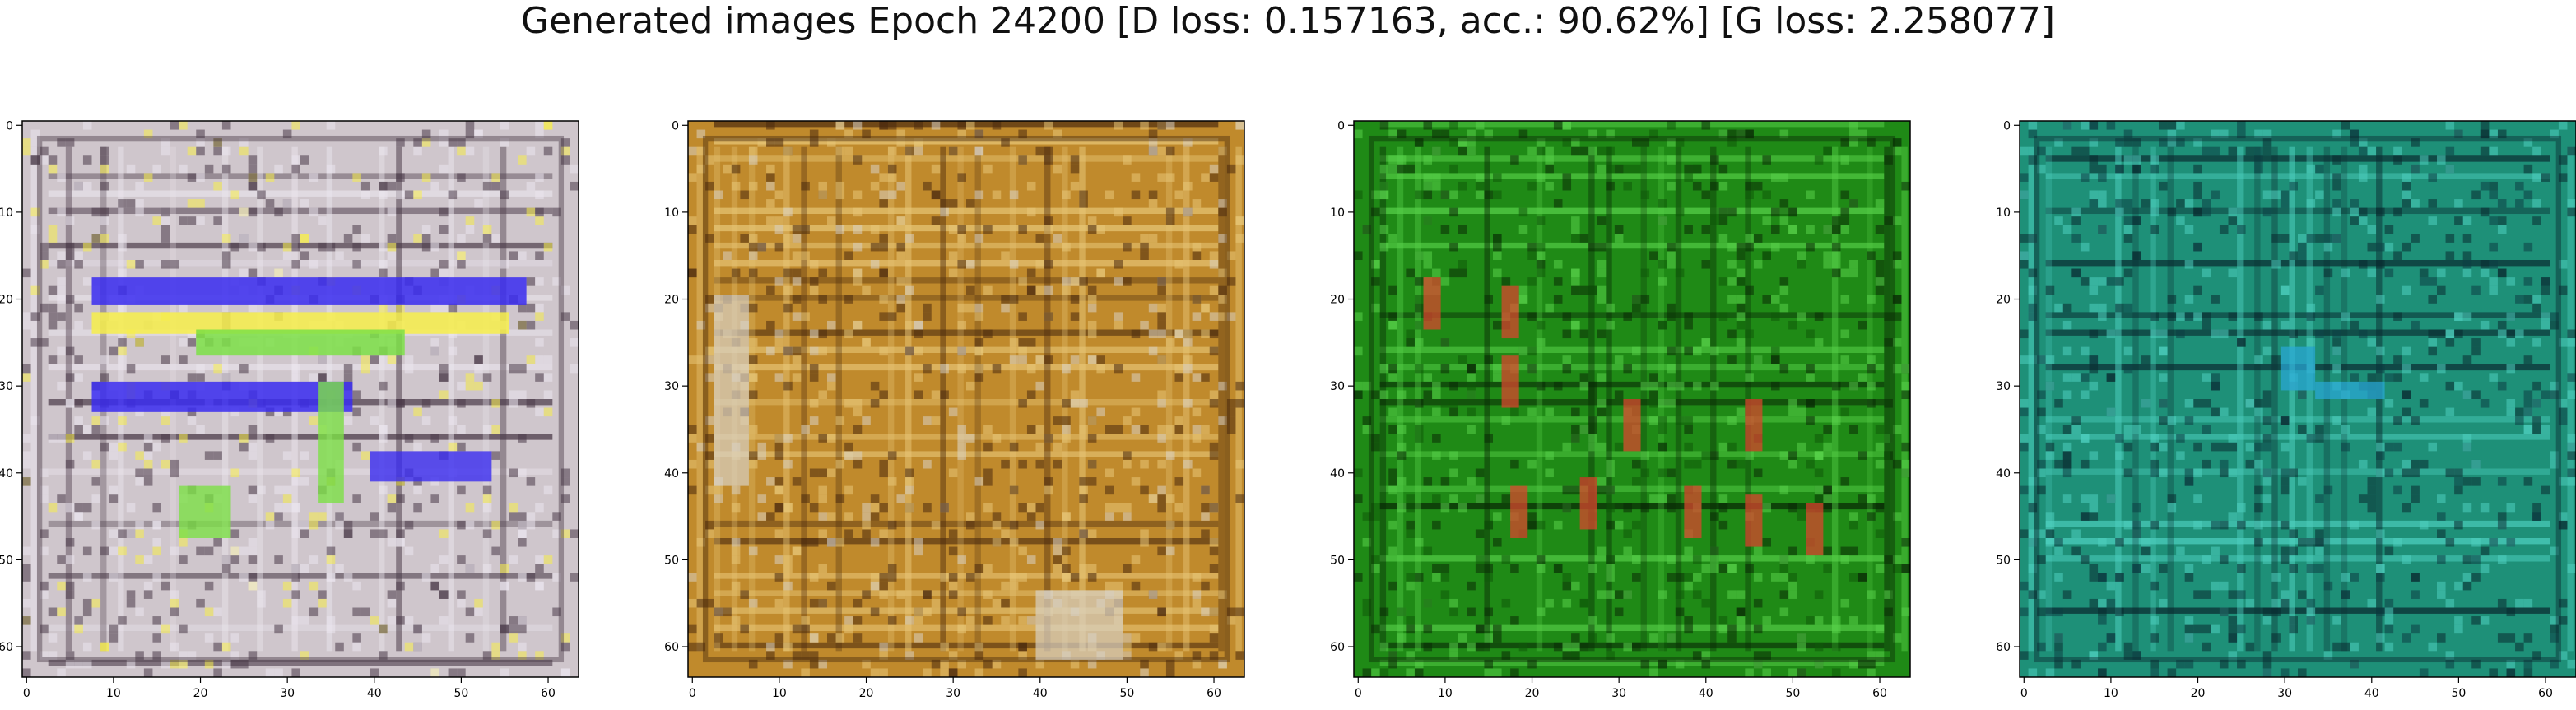  What do you see at coordinates (26, 693) in the screenshot?
I see `x-tick-label: 0` at bounding box center [26, 693].